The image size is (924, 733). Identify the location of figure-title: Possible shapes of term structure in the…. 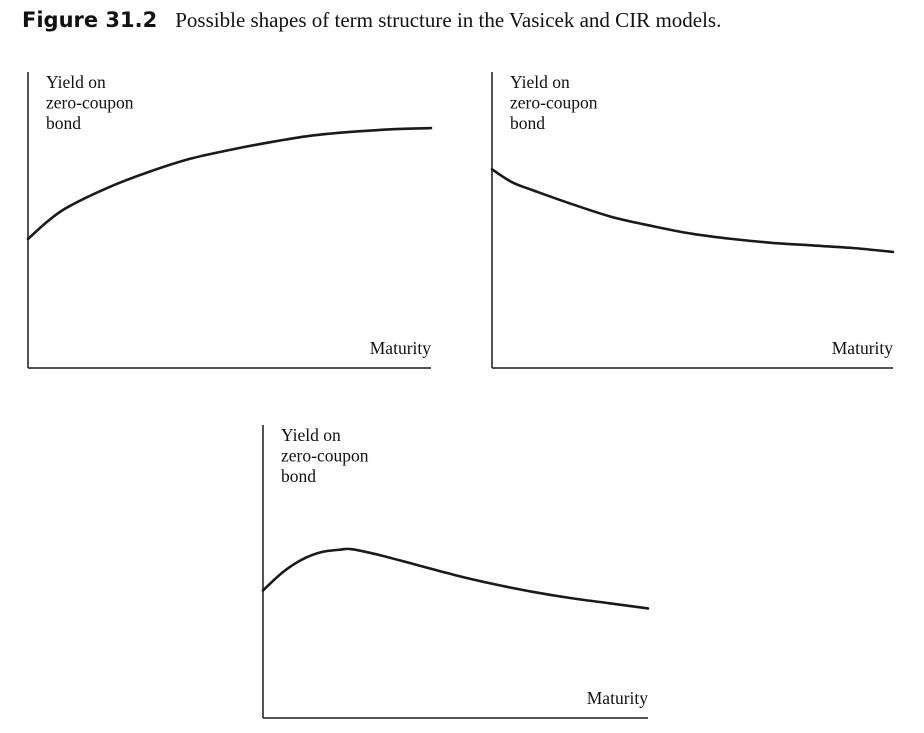
(448, 20).